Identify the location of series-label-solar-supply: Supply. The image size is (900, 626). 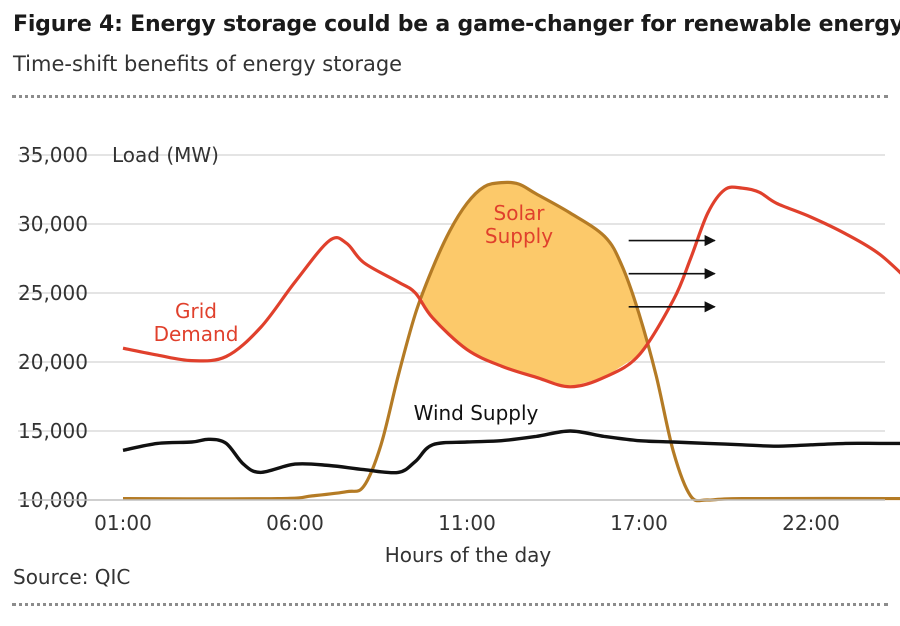
(519, 236).